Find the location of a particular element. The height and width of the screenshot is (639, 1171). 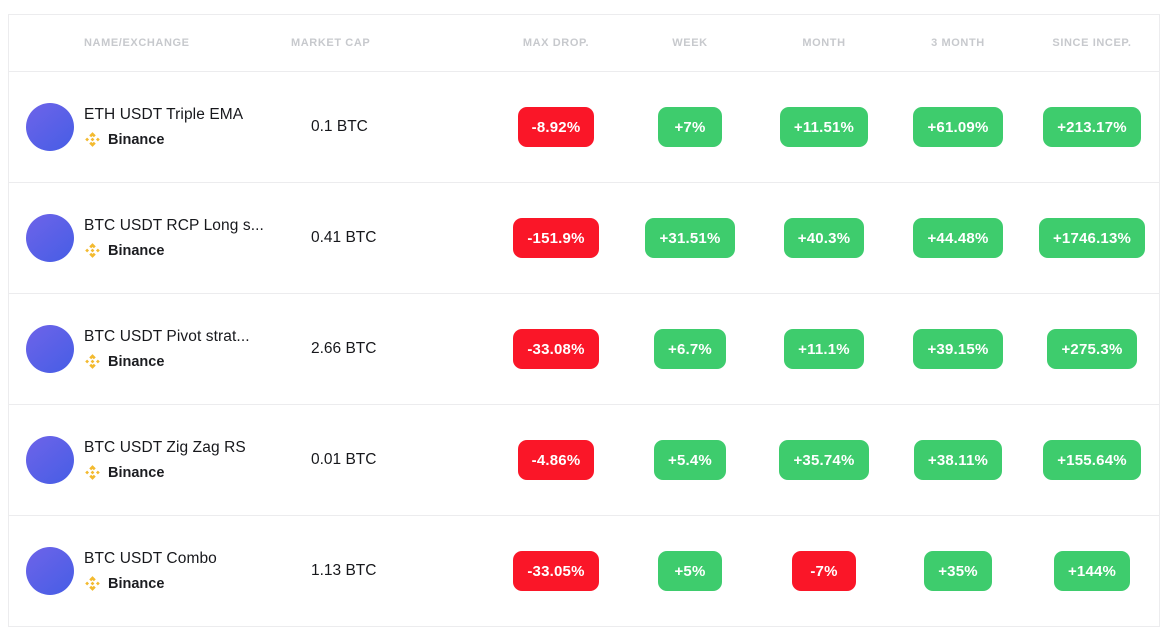

since-incep-cell: +144% is located at coordinates (1092, 571).